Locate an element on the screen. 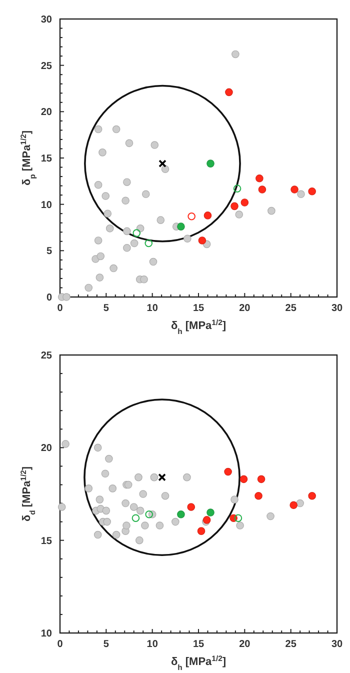 The image size is (350, 673). y-tick-label: 10 is located at coordinates (46, 205).